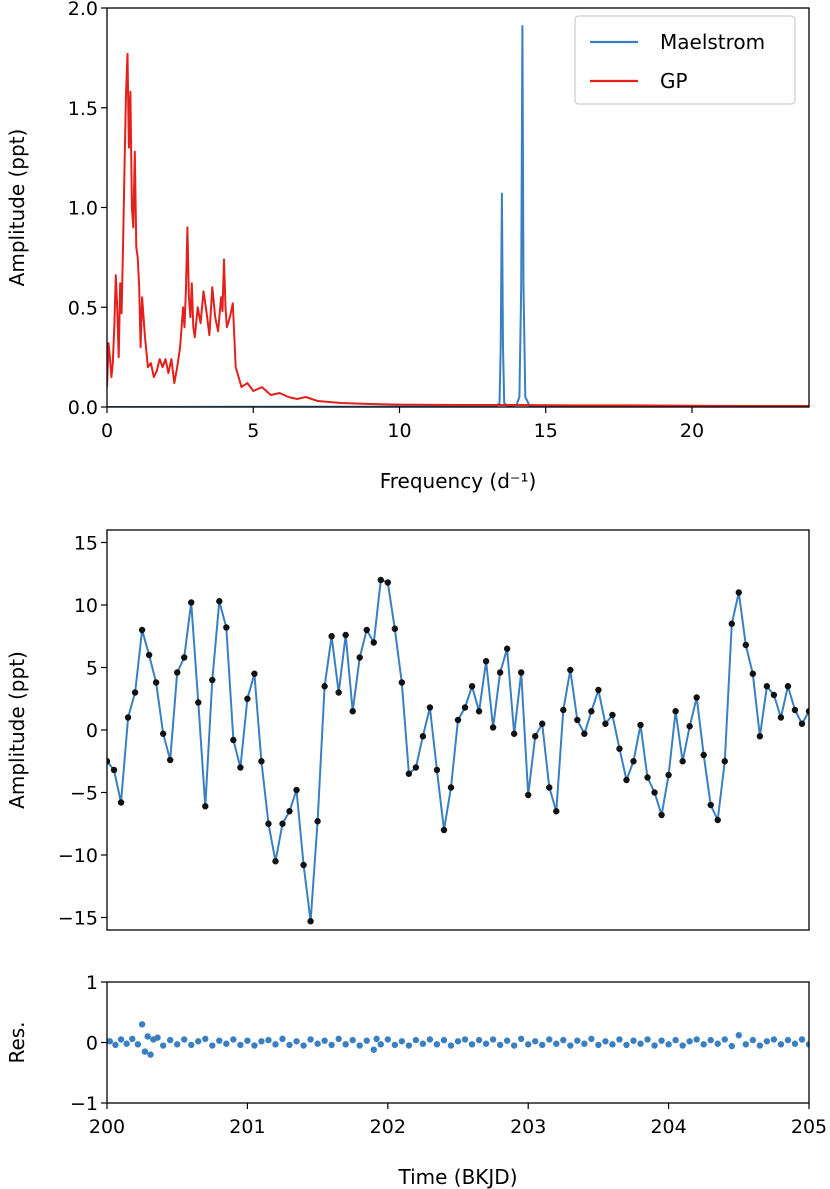 The width and height of the screenshot is (830, 1189). I want to click on y-tick-label: 1.0, so click(83, 209).